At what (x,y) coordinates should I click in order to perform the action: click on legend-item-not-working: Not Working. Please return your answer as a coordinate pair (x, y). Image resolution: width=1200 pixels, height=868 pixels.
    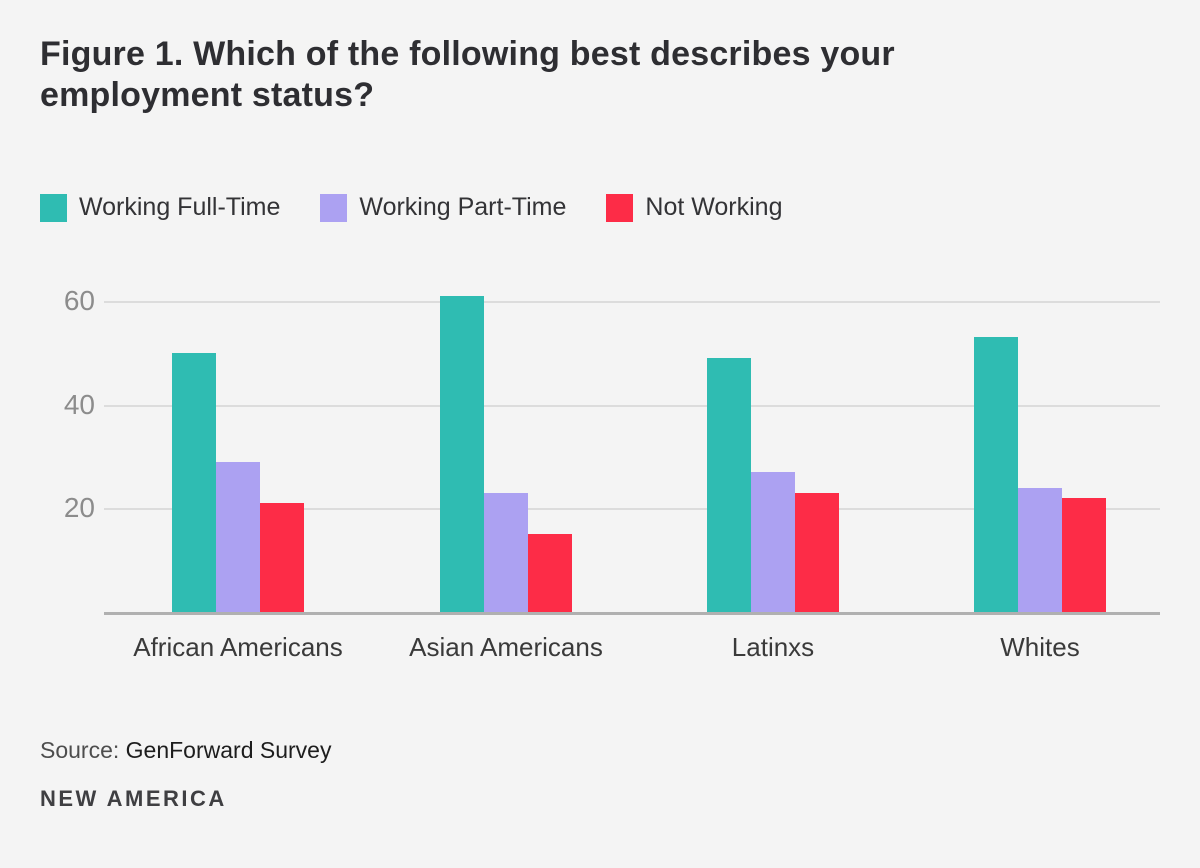
    Looking at the image, I should click on (694, 207).